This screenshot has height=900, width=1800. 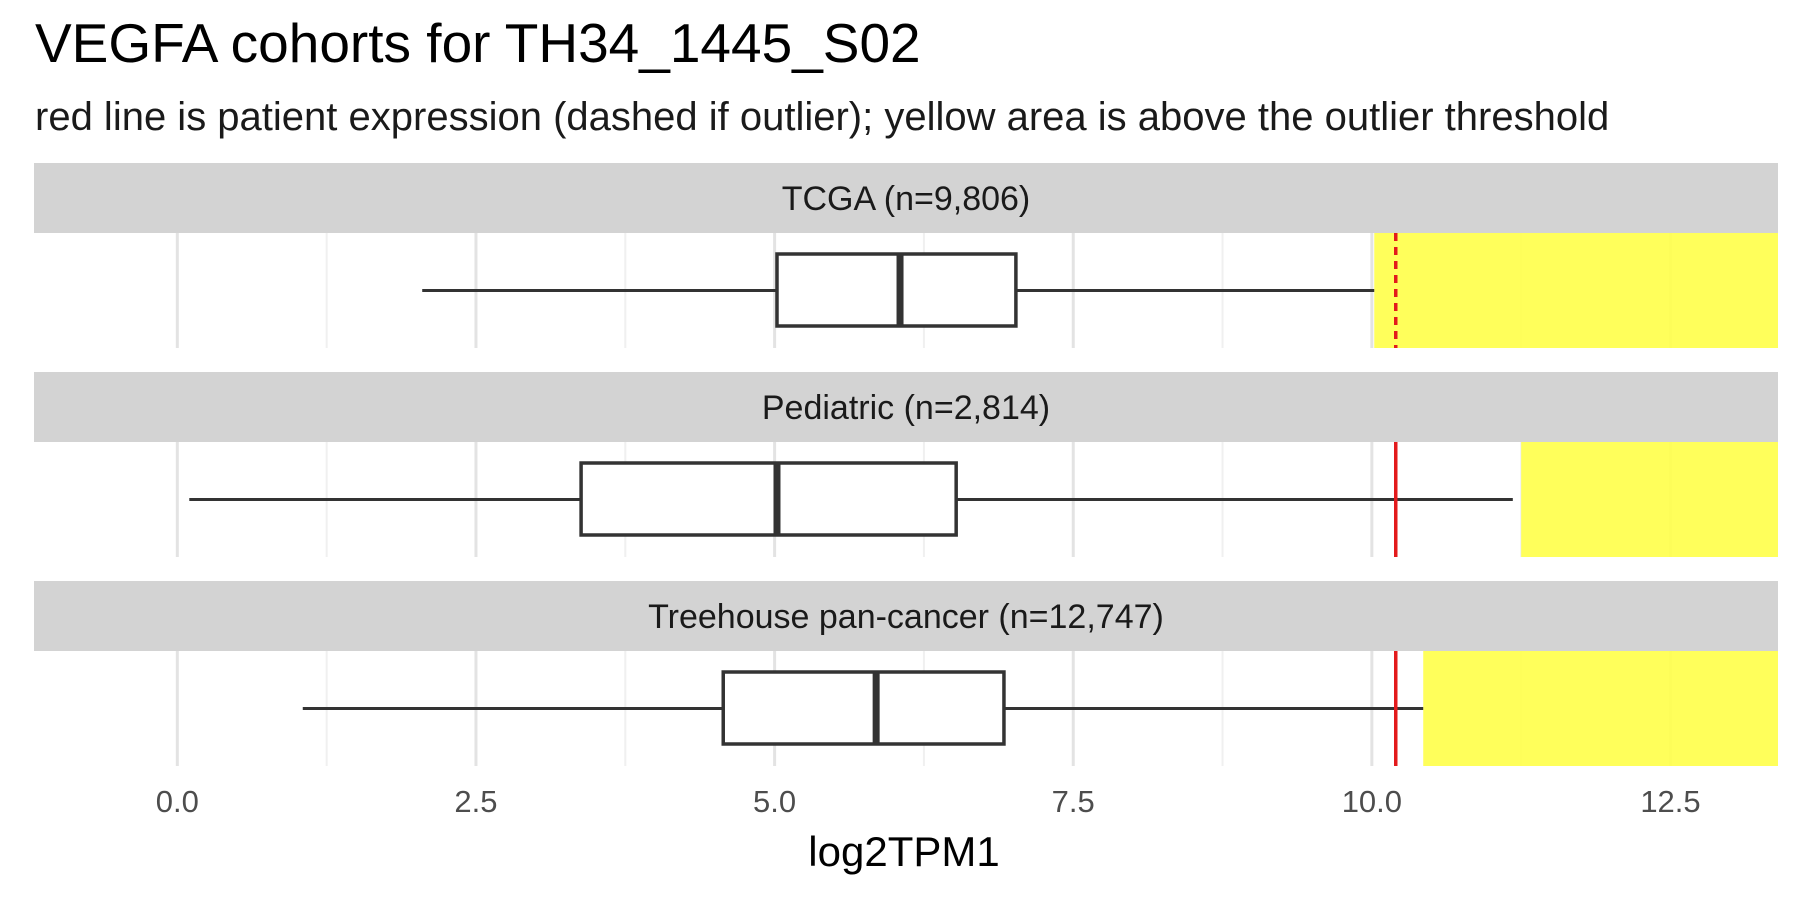 I want to click on x-tick-label: 2.5, so click(x=475, y=801).